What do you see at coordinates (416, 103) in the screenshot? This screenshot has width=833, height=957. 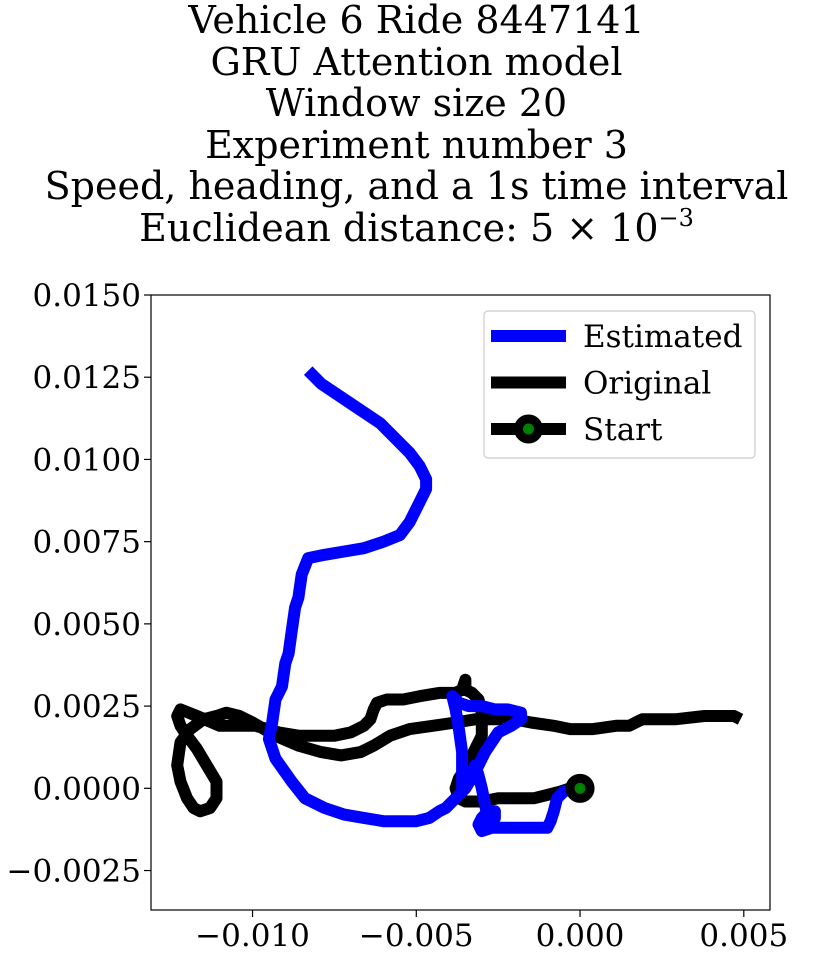 I see `title-line-3: Window size 20` at bounding box center [416, 103].